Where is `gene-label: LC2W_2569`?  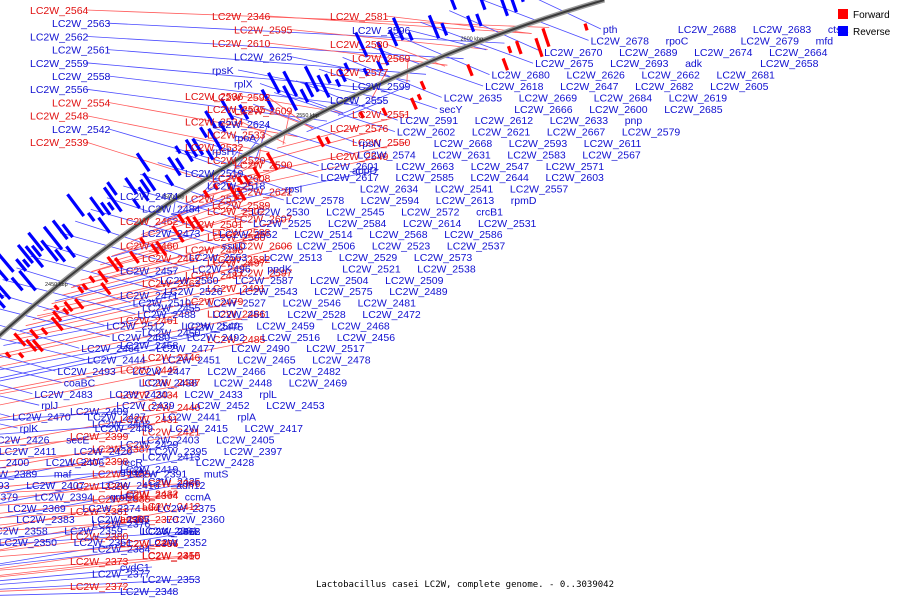
gene-label: LC2W_2569 is located at coordinates (381, 59).